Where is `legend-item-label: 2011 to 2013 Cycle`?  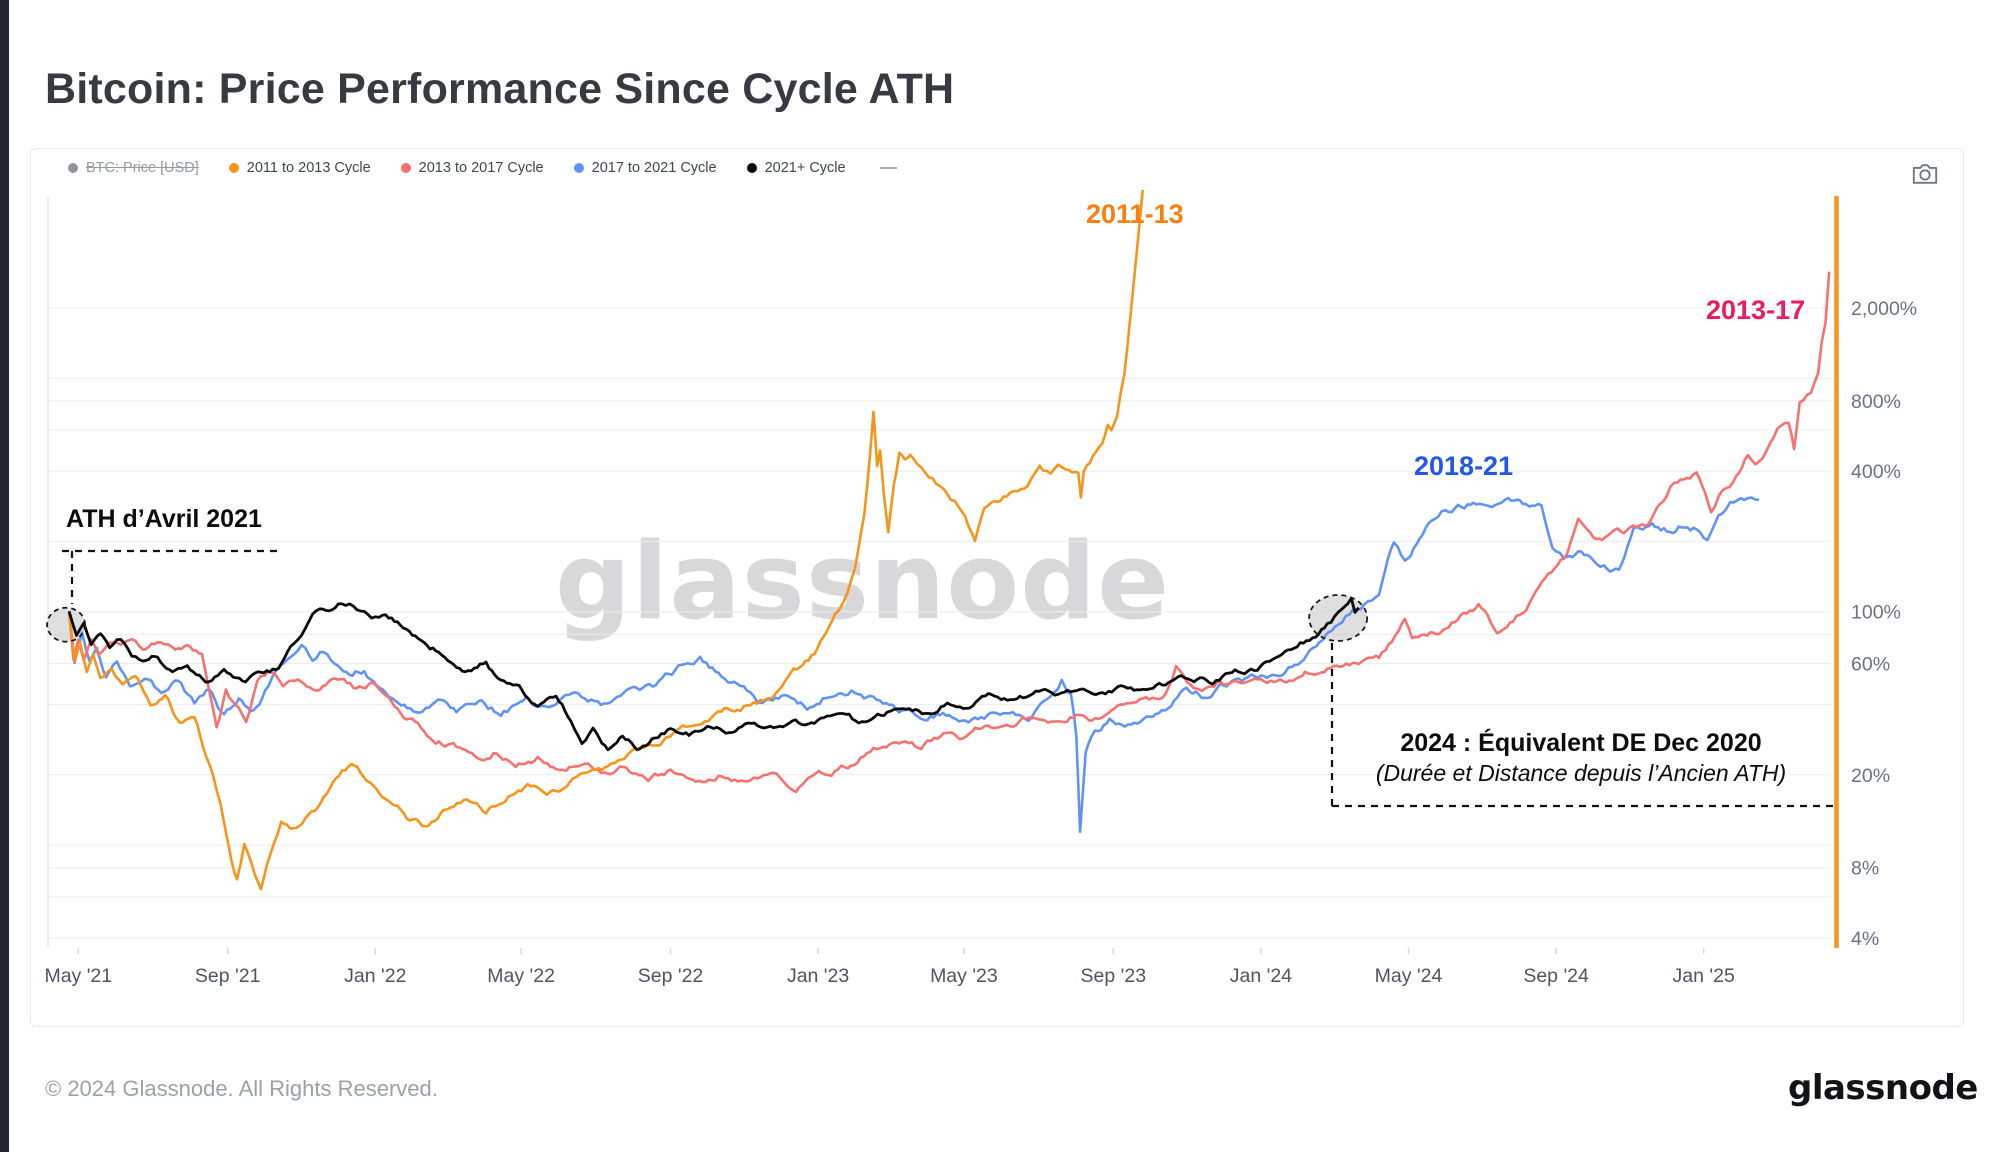 legend-item-label: 2011 to 2013 Cycle is located at coordinates (308, 168).